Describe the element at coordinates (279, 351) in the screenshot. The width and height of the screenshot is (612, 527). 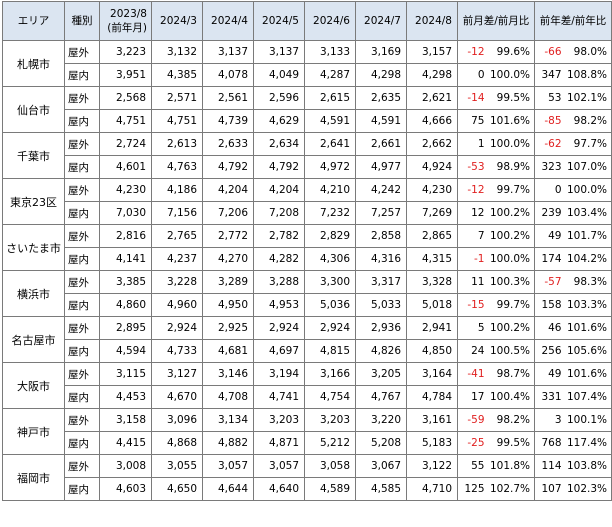
I see `value-cell: 4,697` at that location.